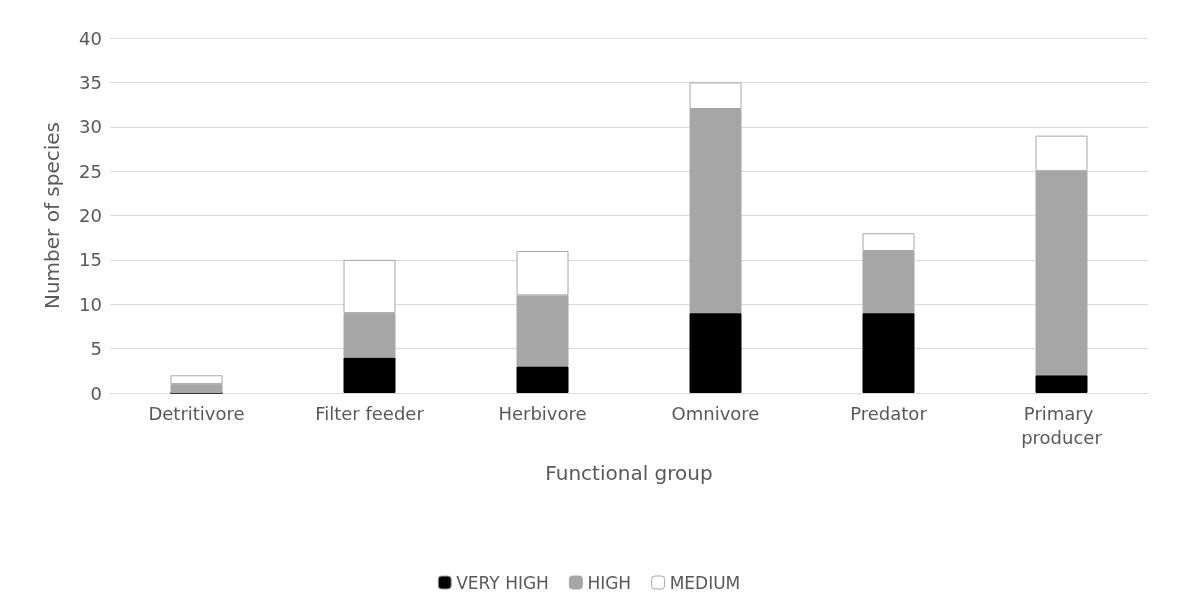 The height and width of the screenshot is (610, 1178). What do you see at coordinates (705, 582) in the screenshot?
I see `legend-label: MEDIUM` at bounding box center [705, 582].